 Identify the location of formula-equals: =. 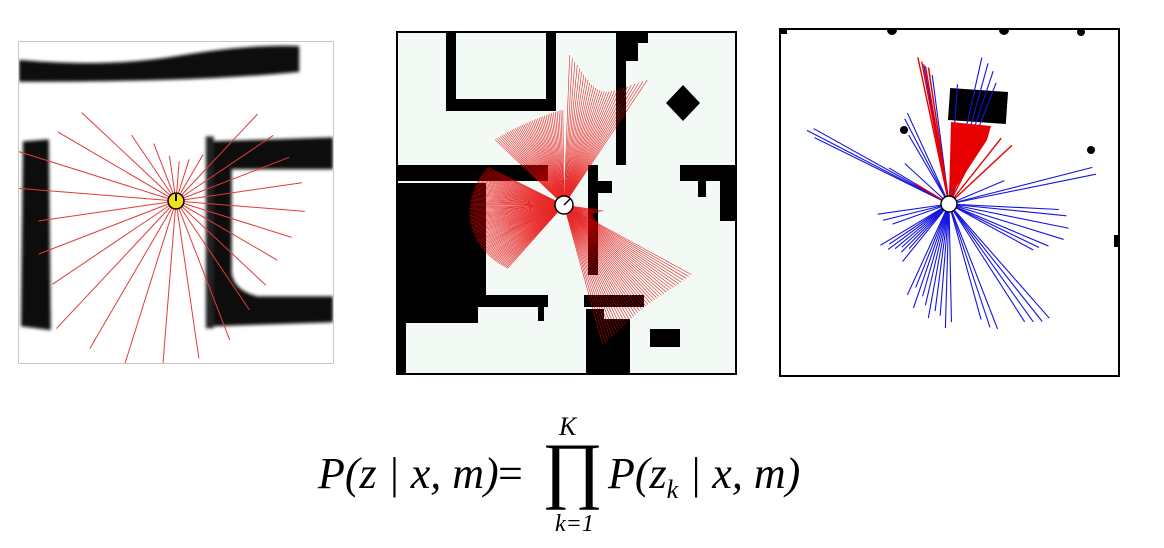
(510, 473).